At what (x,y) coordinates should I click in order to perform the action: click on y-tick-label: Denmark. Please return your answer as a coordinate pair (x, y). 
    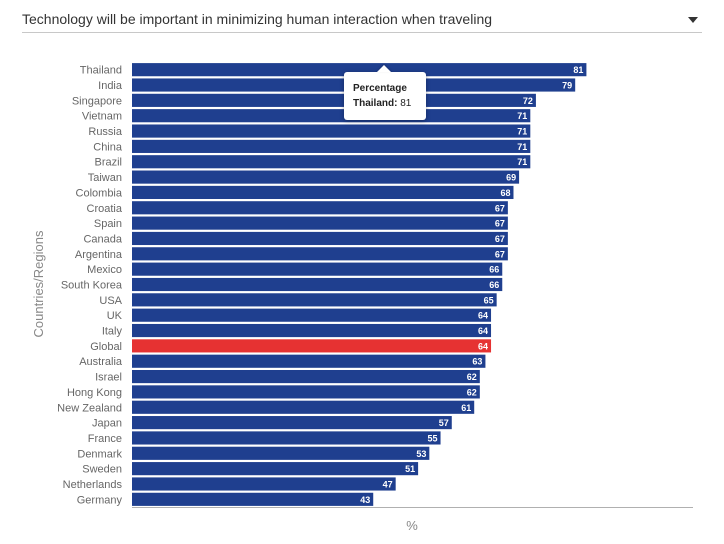
    Looking at the image, I should click on (99, 454).